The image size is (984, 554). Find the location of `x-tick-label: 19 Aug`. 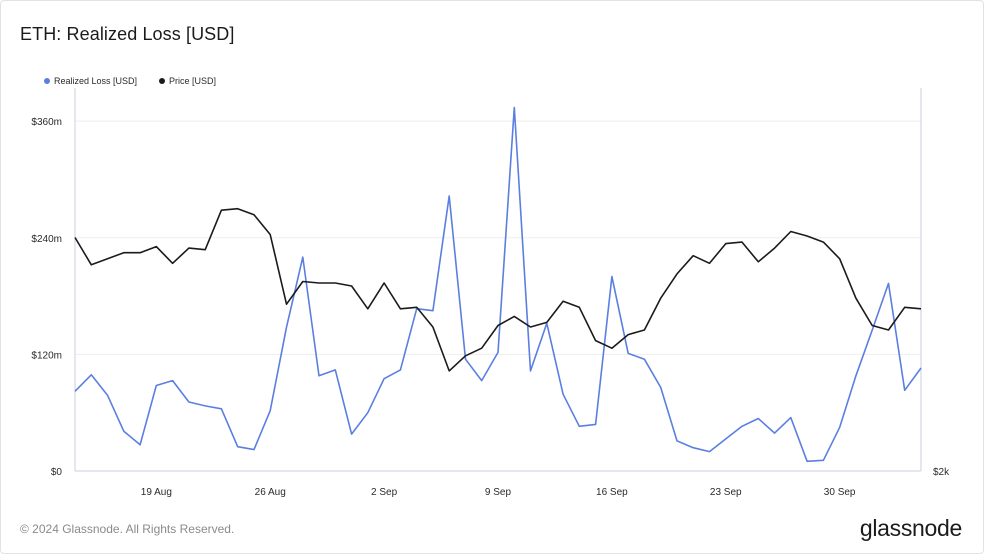

x-tick-label: 19 Aug is located at coordinates (156, 492).